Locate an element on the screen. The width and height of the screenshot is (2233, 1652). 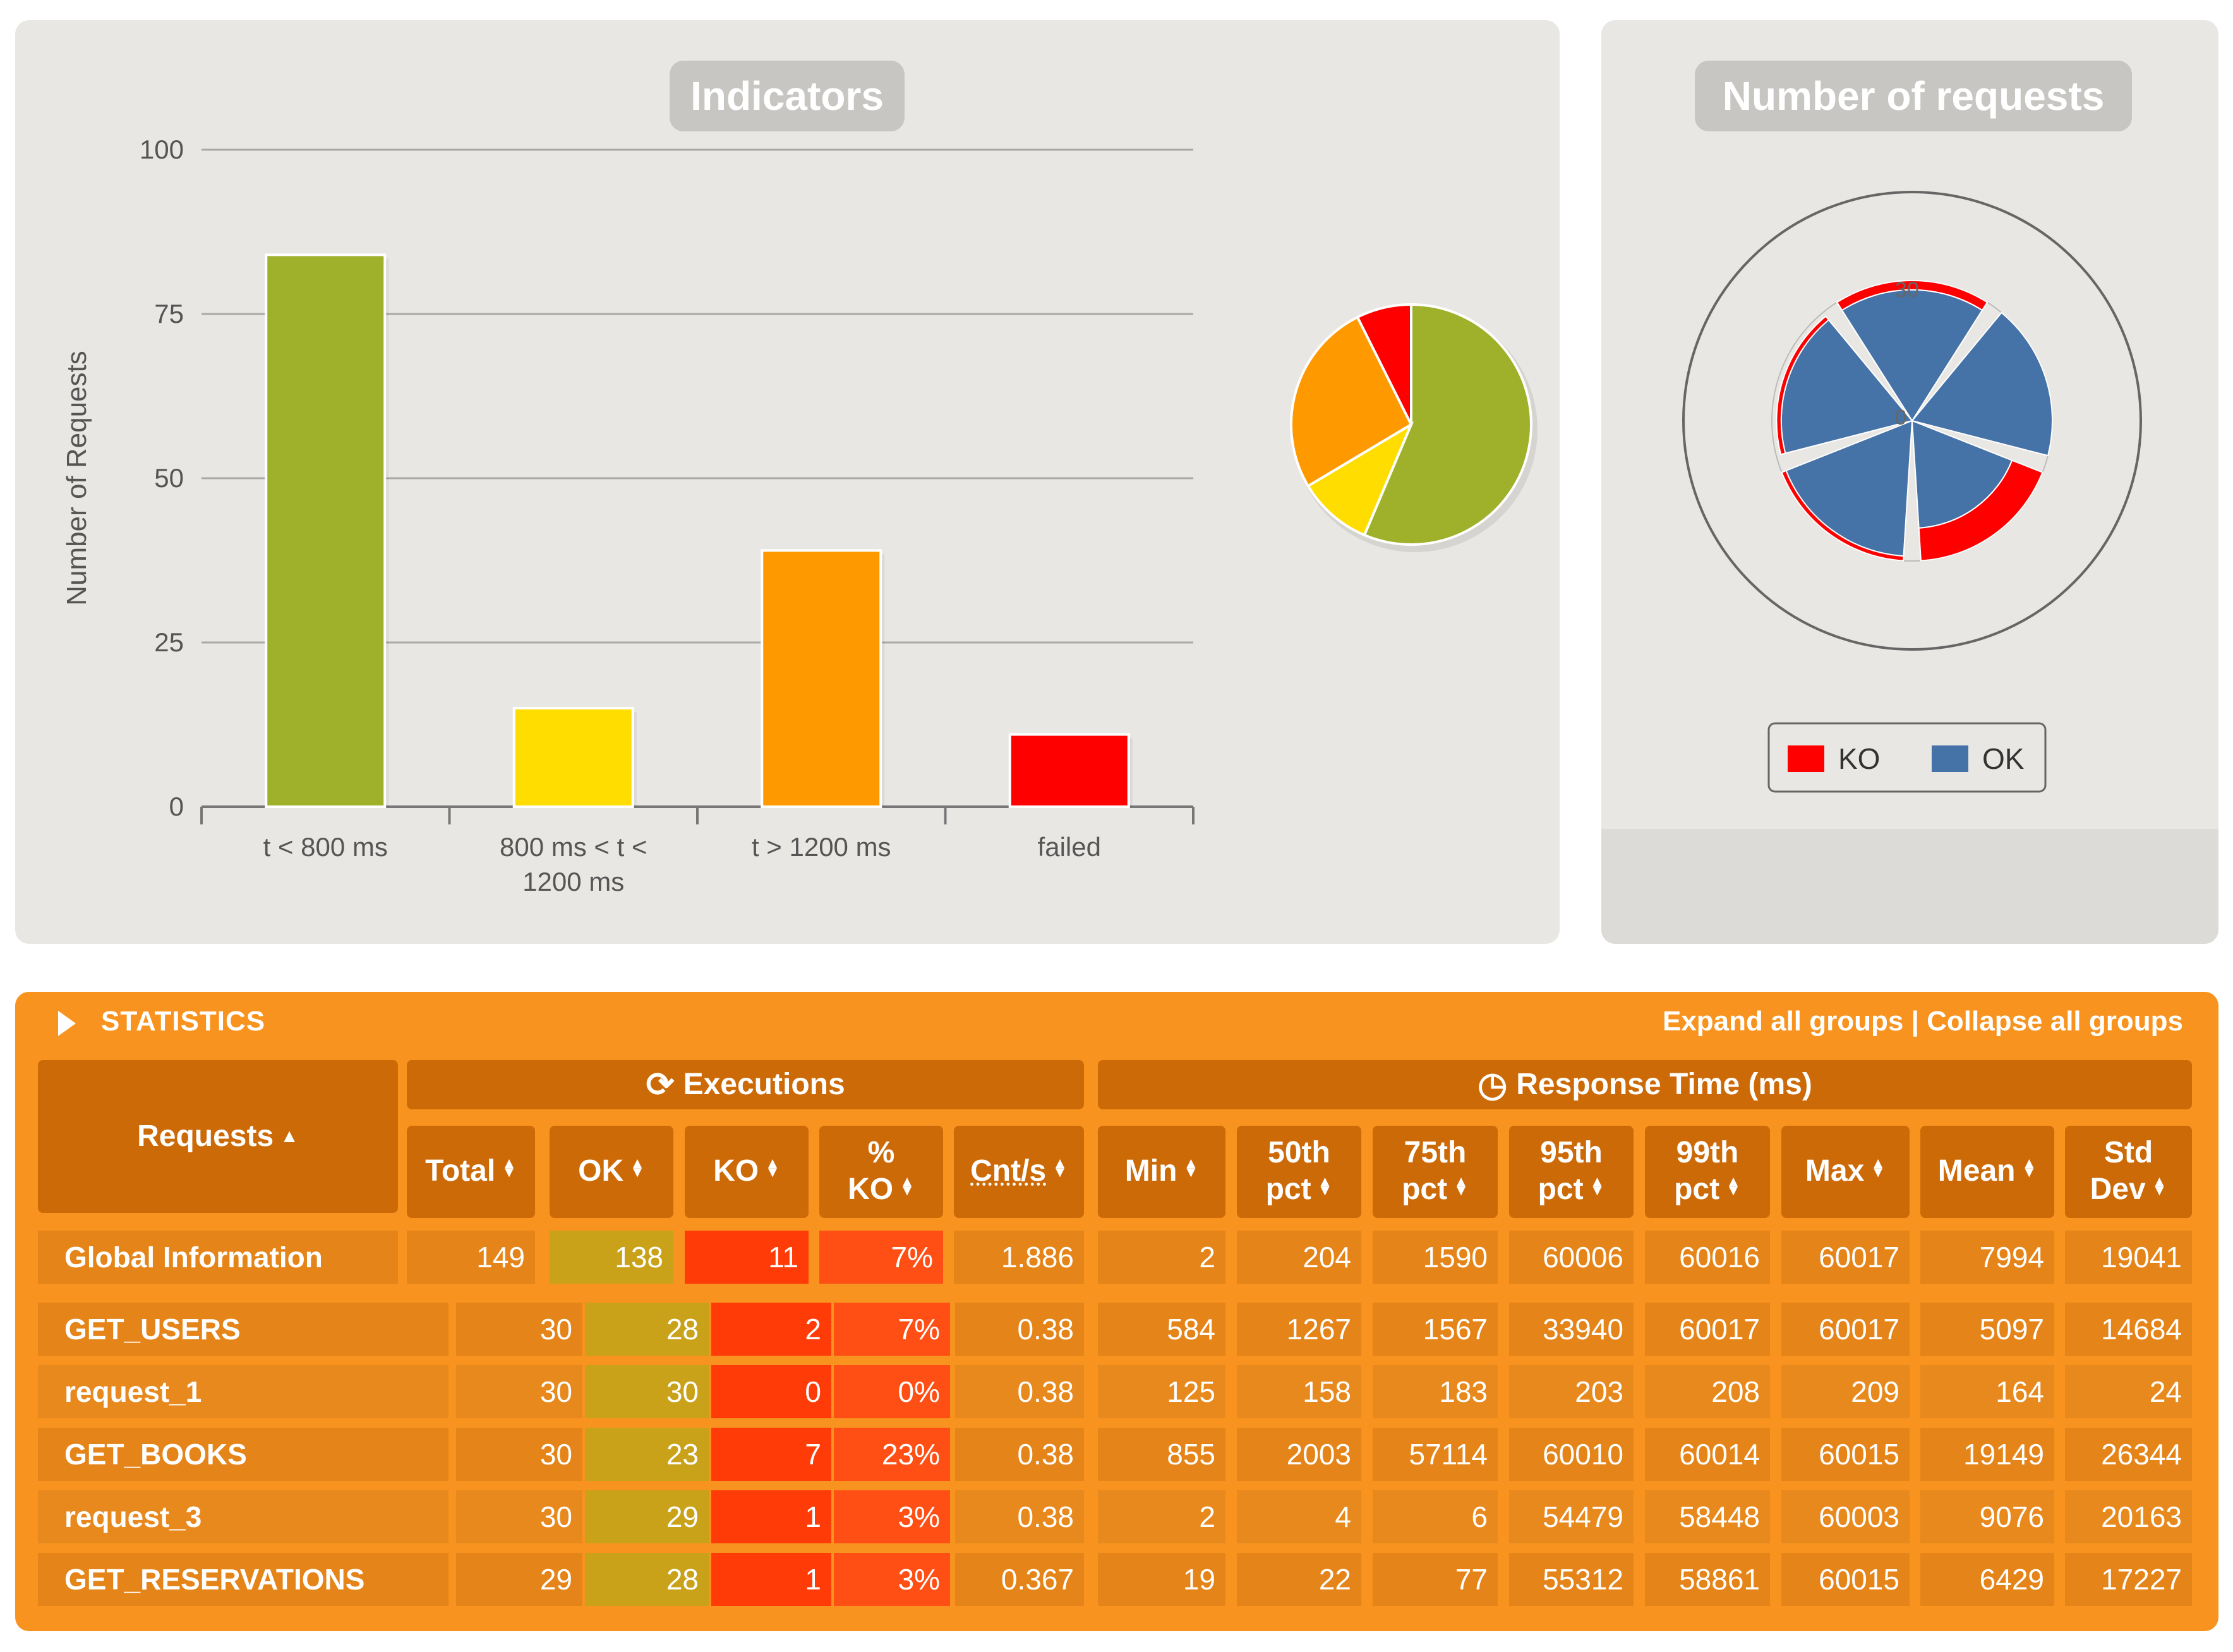
stat-cell: 6 is located at coordinates (1435, 1516).